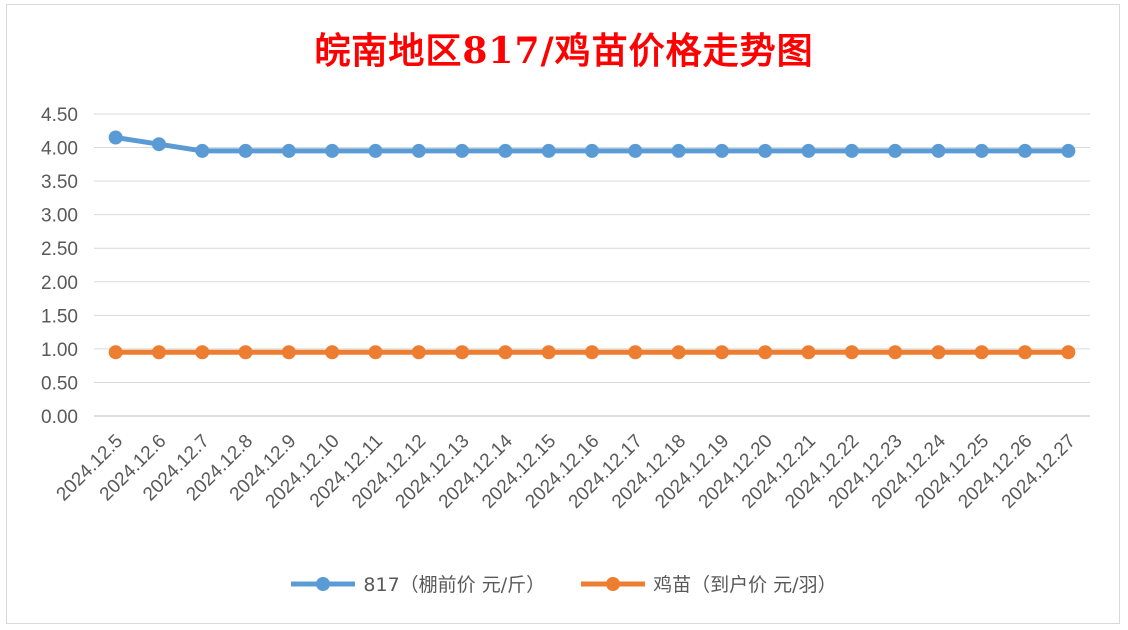 The image size is (1128, 630). What do you see at coordinates (59, 115) in the screenshot?
I see `y-tick-label: 4.50` at bounding box center [59, 115].